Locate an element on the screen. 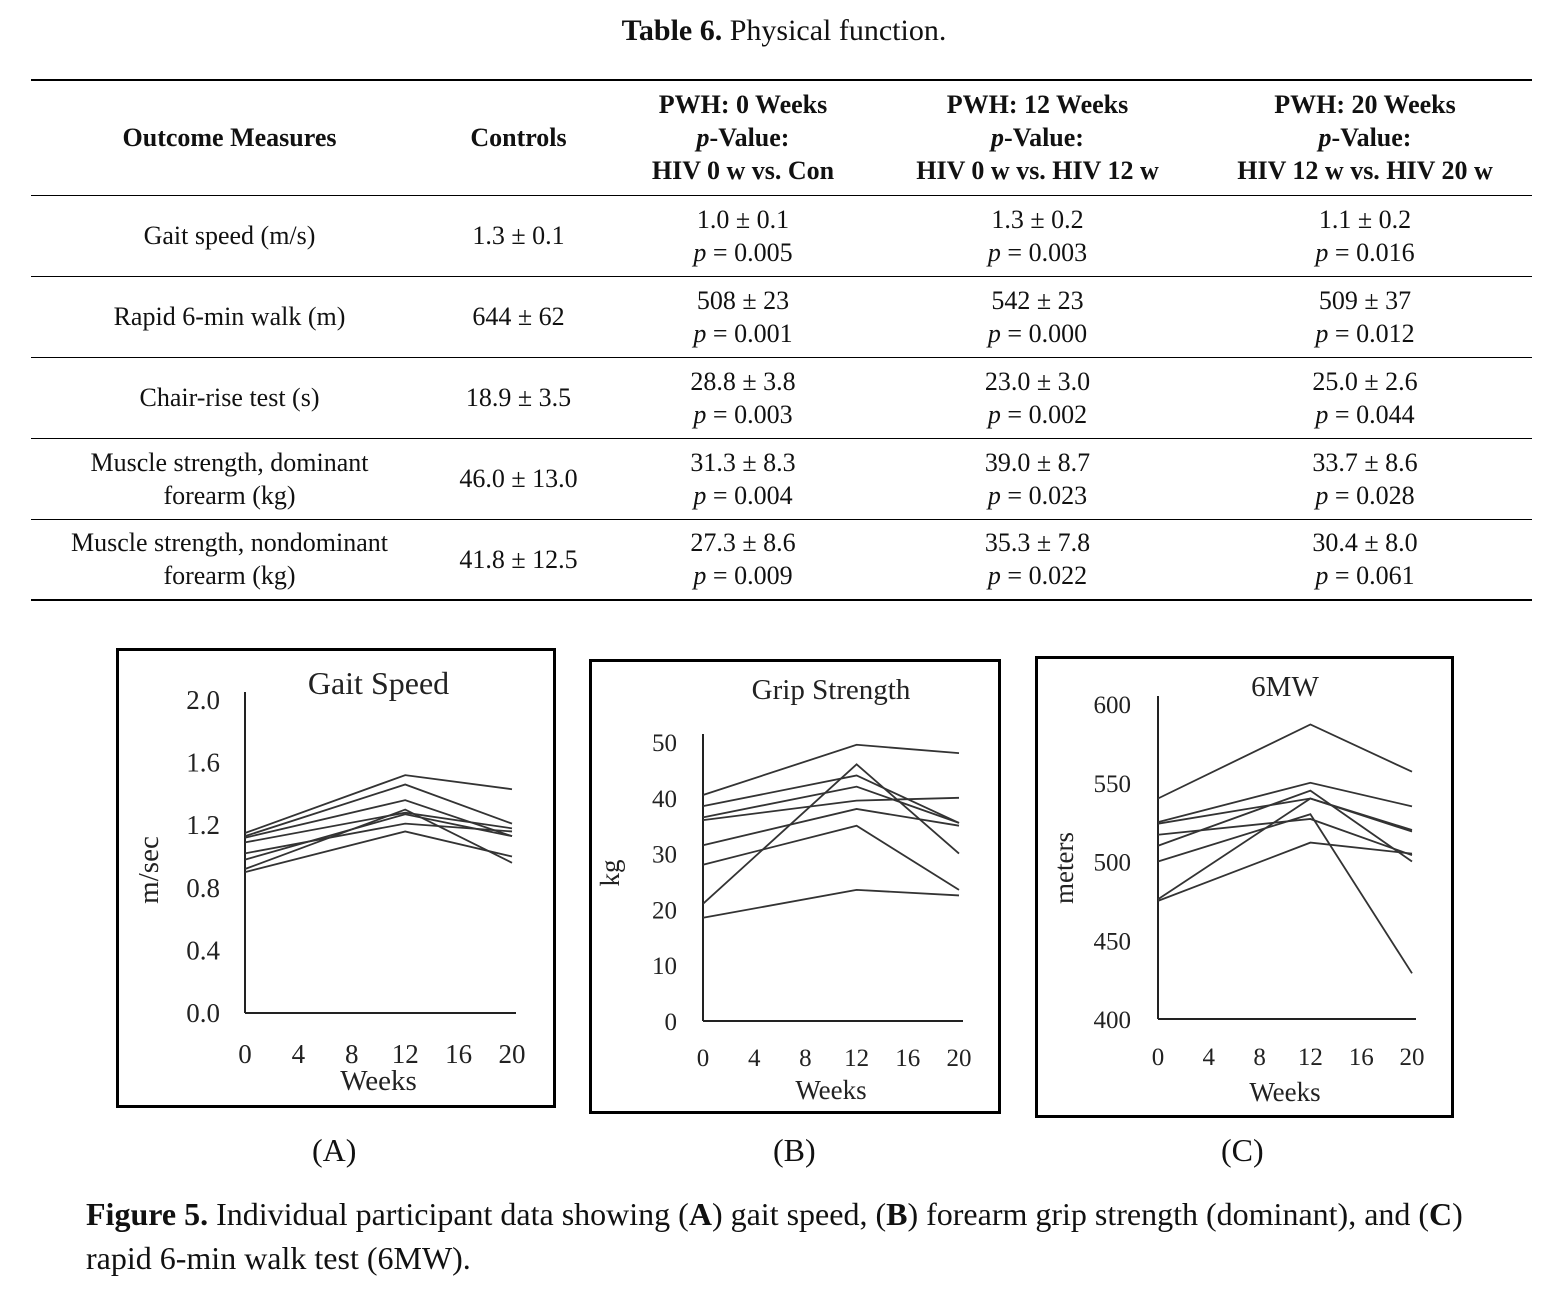 The width and height of the screenshot is (1568, 1294). outcome-measure-cell: Rapid 6-min walk (m) is located at coordinates (229, 316).